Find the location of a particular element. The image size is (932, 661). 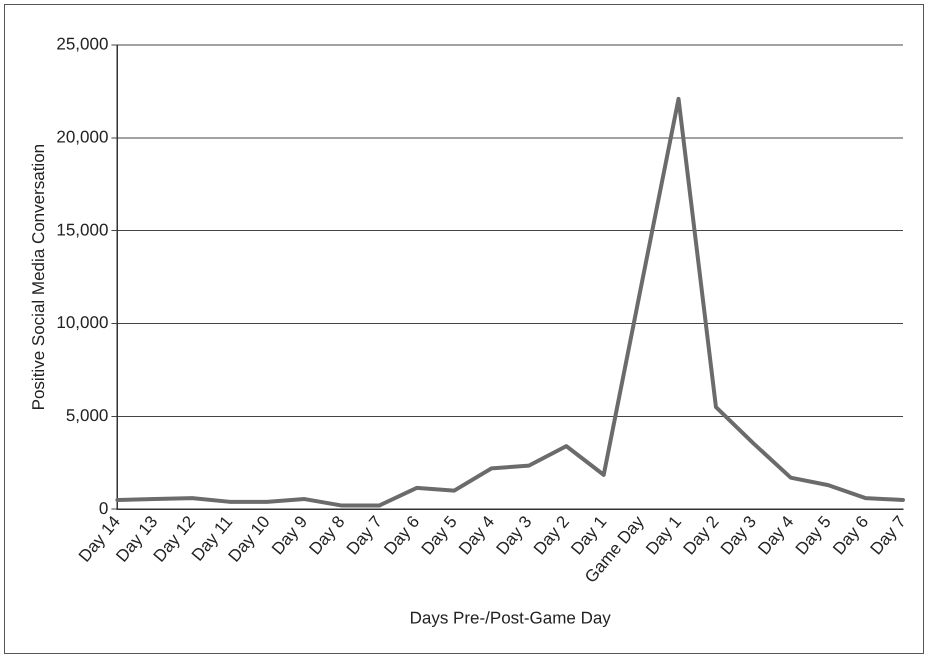

x-tick-label: Day 7 is located at coordinates (888, 535).